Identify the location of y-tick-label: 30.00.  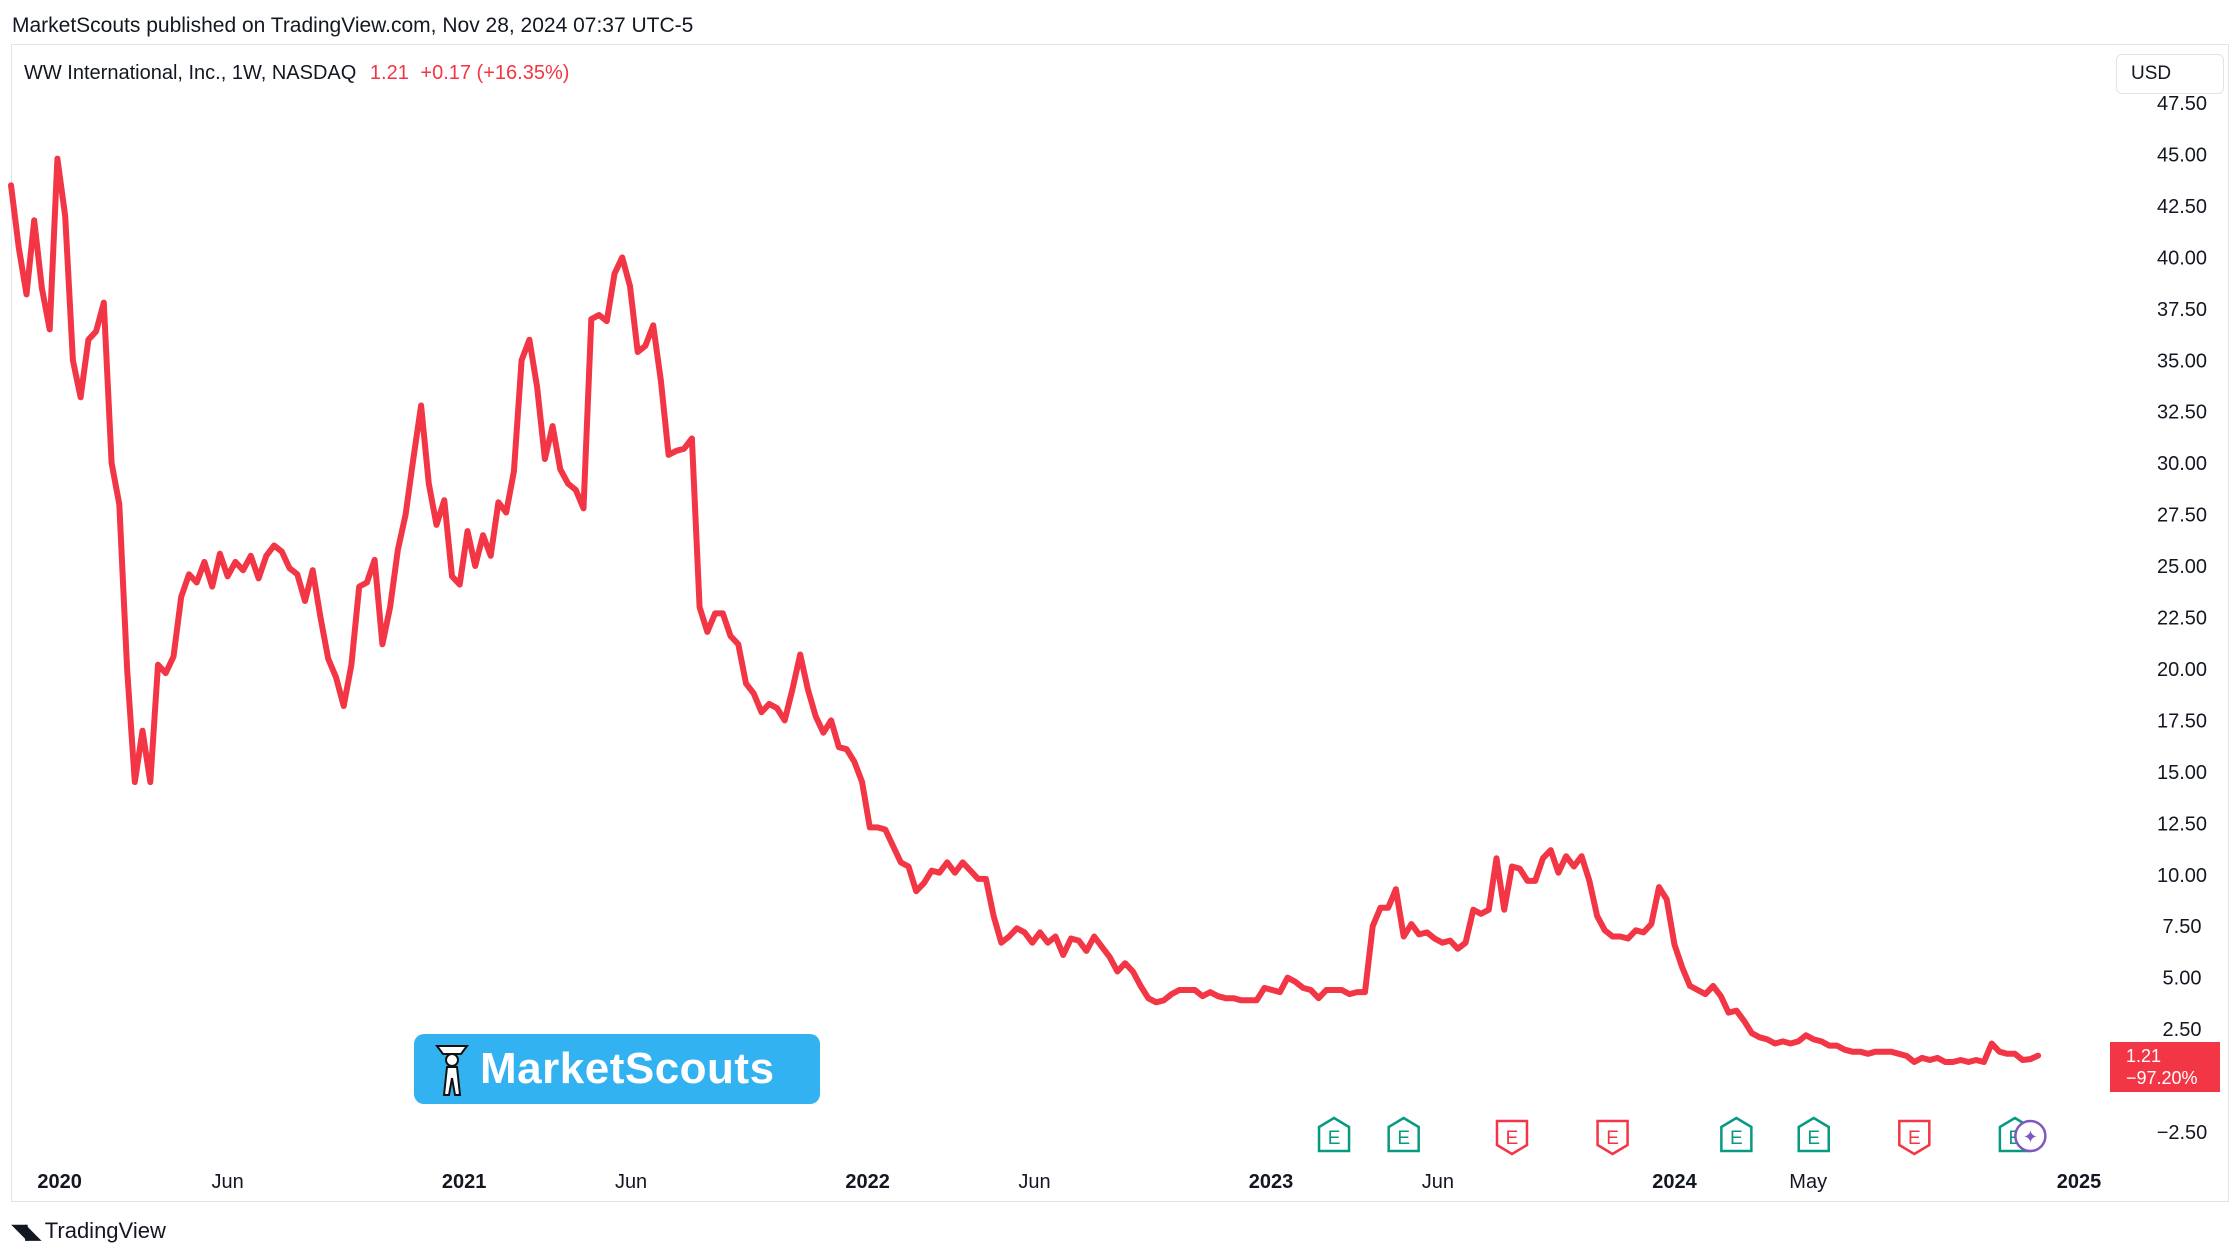
(2182, 464).